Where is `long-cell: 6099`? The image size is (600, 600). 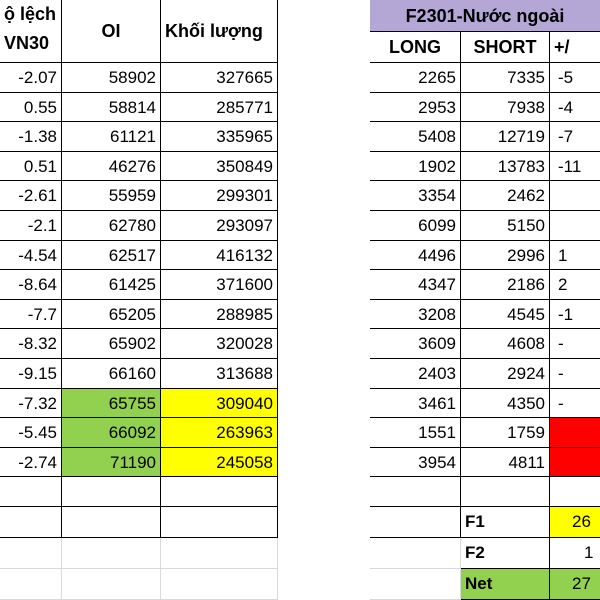 long-cell: 6099 is located at coordinates (415, 226).